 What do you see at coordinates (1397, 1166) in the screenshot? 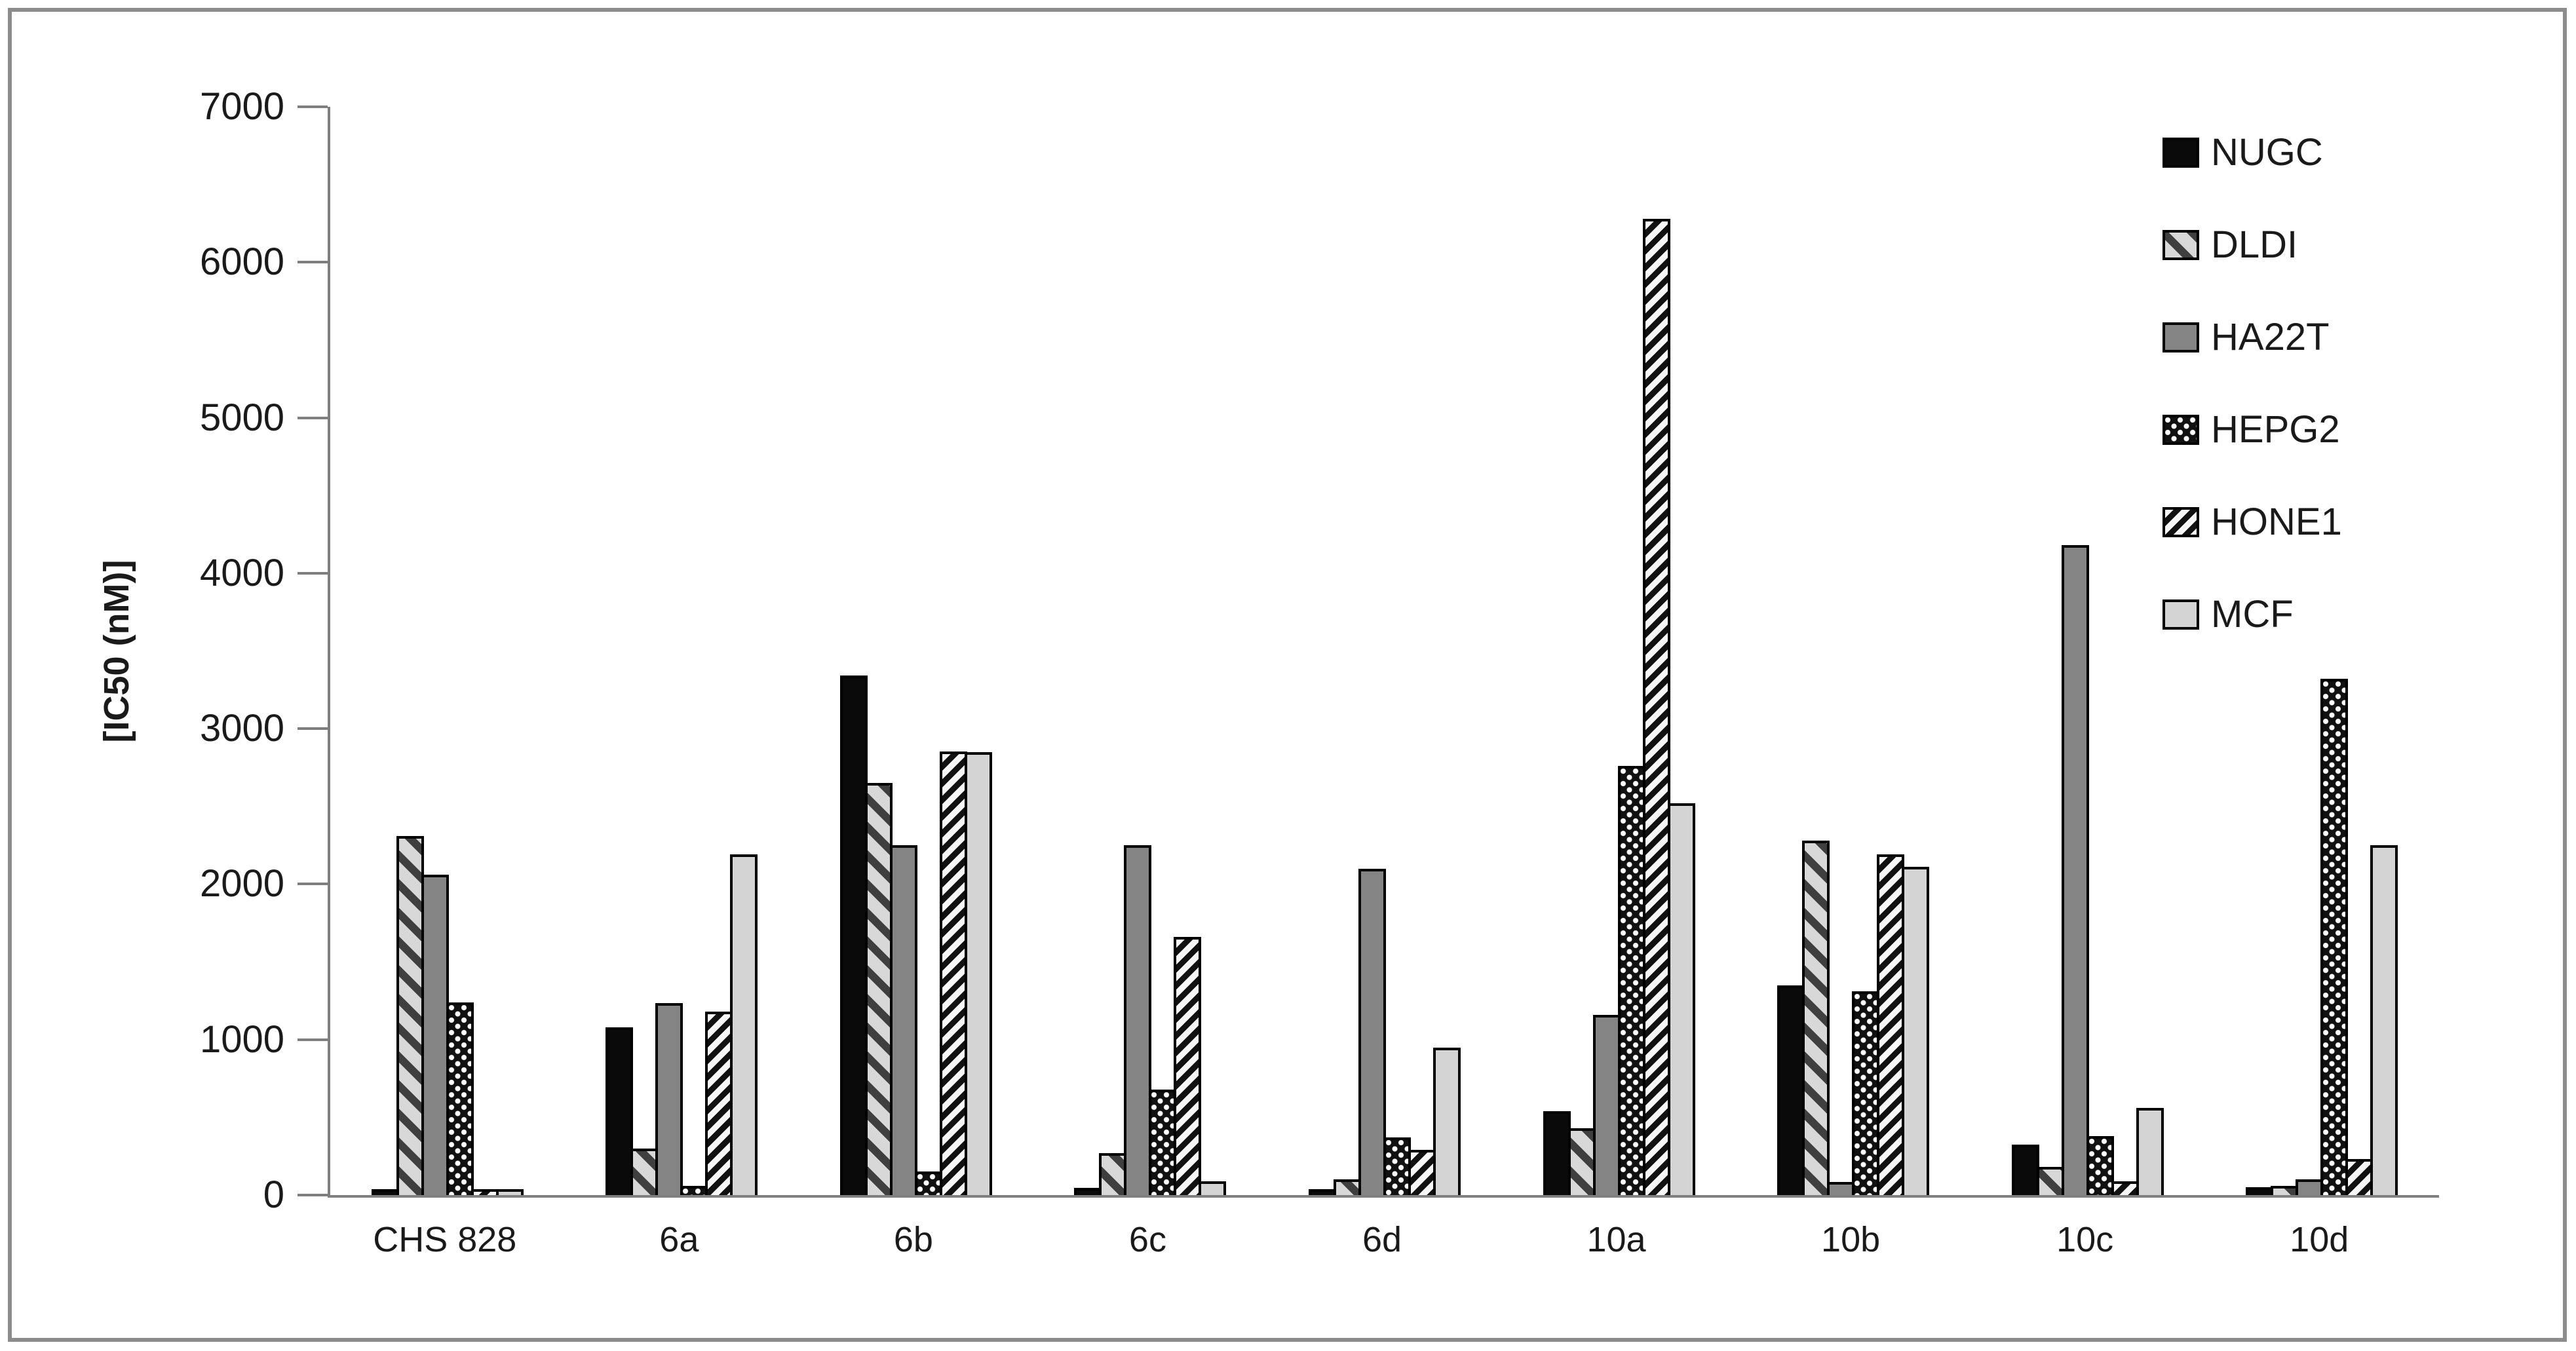
I see `bar-hepg2-6d` at bounding box center [1397, 1166].